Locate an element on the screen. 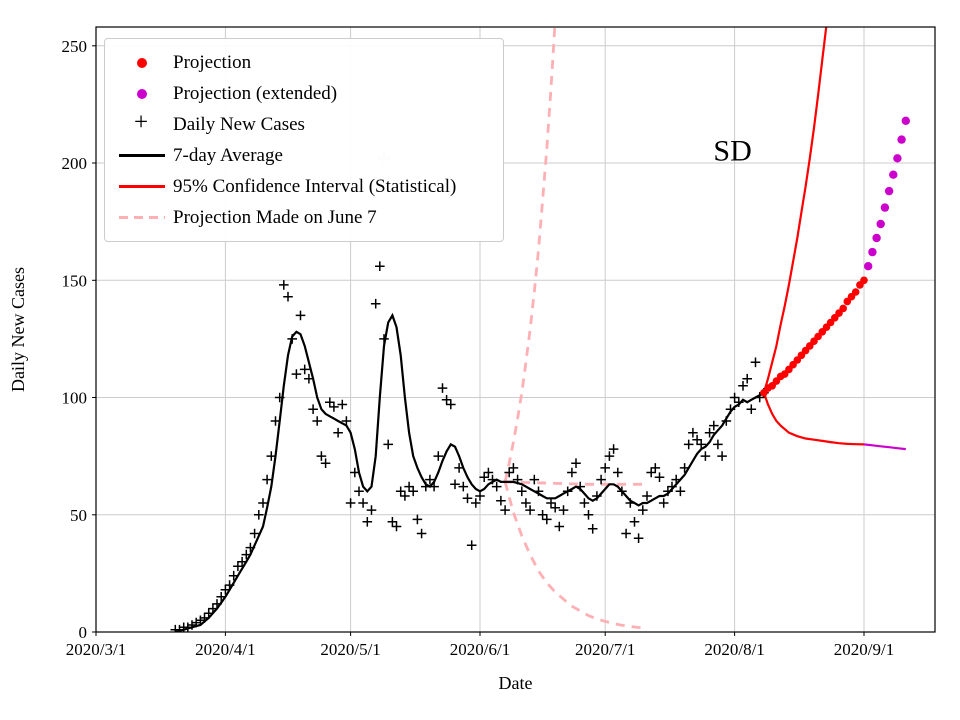  legend-label: Projection Made on June 7 is located at coordinates (275, 217).